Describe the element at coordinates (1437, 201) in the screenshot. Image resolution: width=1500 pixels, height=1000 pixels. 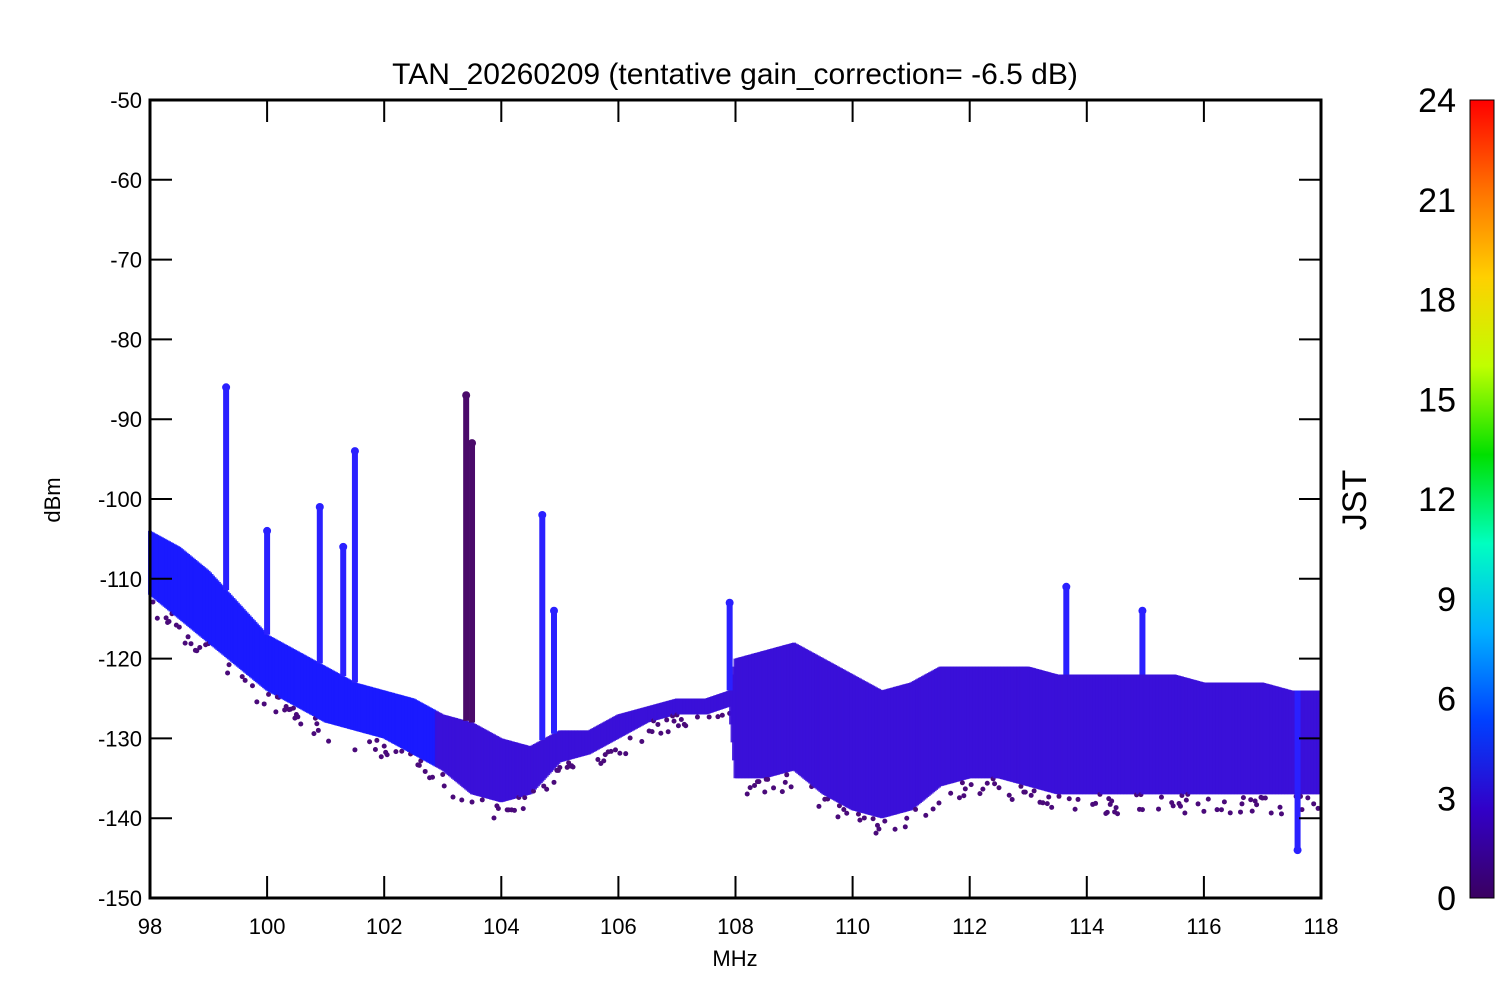
I see `colorbar-tick-label: 21` at that location.